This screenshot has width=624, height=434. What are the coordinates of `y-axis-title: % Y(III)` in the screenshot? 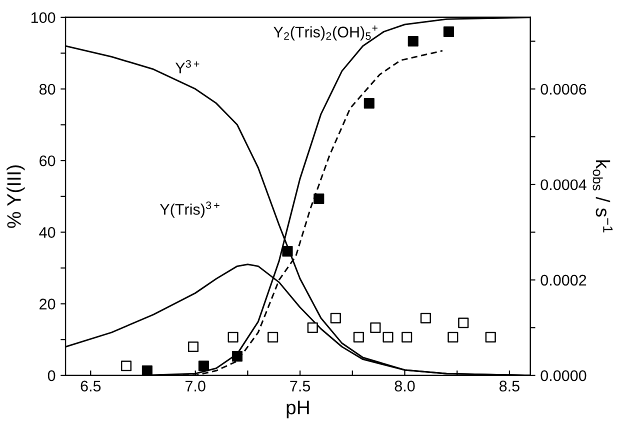 It's located at (15, 196).